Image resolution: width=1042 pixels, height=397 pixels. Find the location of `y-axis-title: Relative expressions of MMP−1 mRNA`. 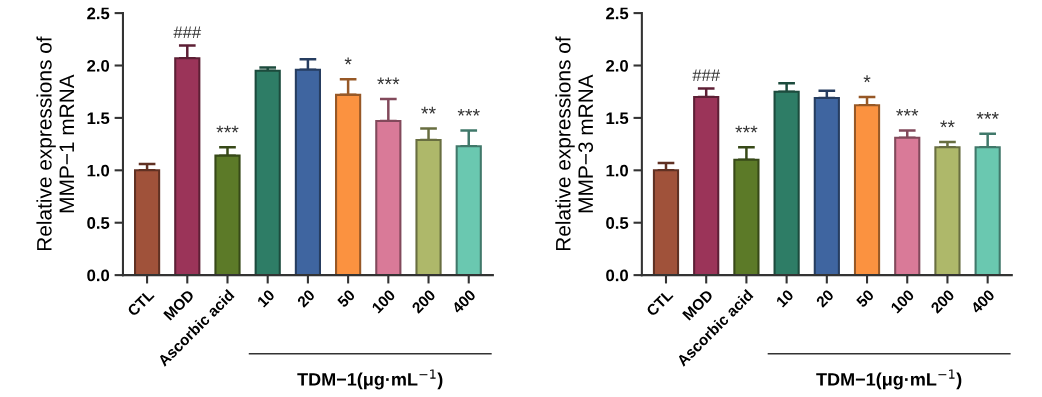

y-axis-title: Relative expressions of MMP−1 mRNA is located at coordinates (55, 143).